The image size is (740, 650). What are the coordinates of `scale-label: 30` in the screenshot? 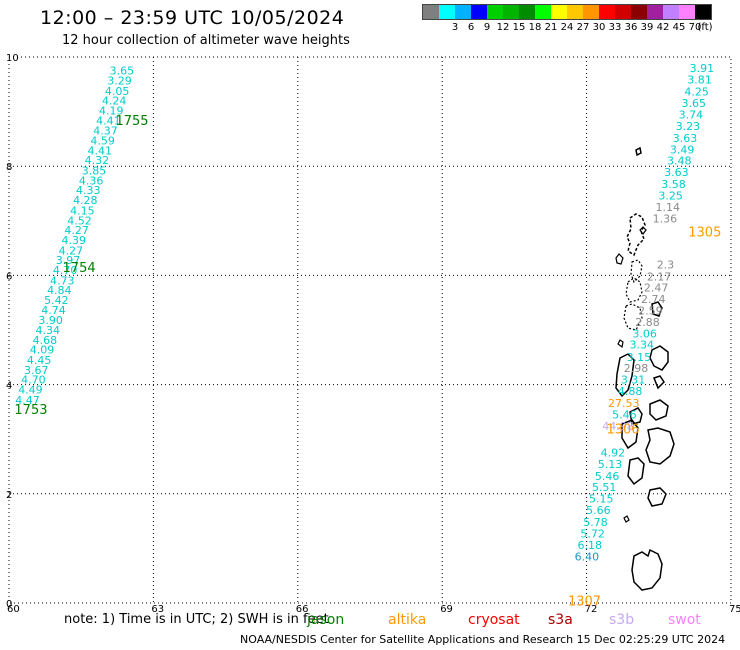 It's located at (599, 27).